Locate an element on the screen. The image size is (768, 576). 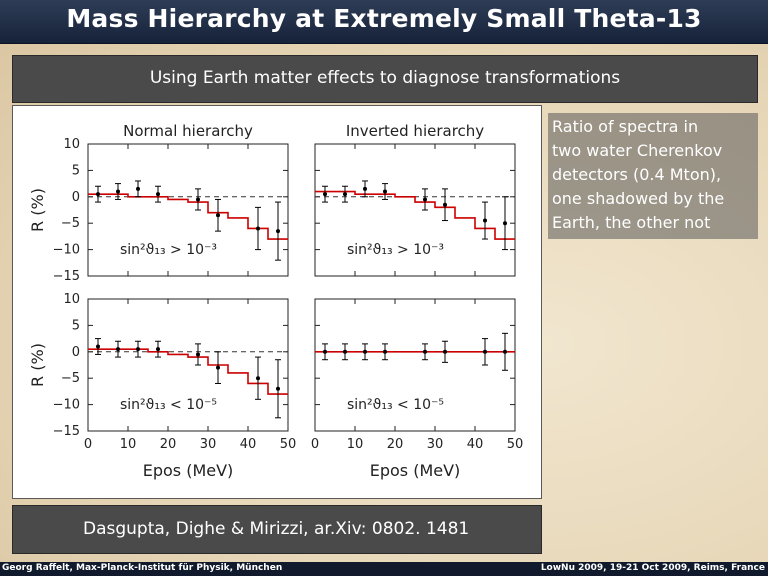
side-note-line: two water Cherenkov is located at coordinates (637, 150).